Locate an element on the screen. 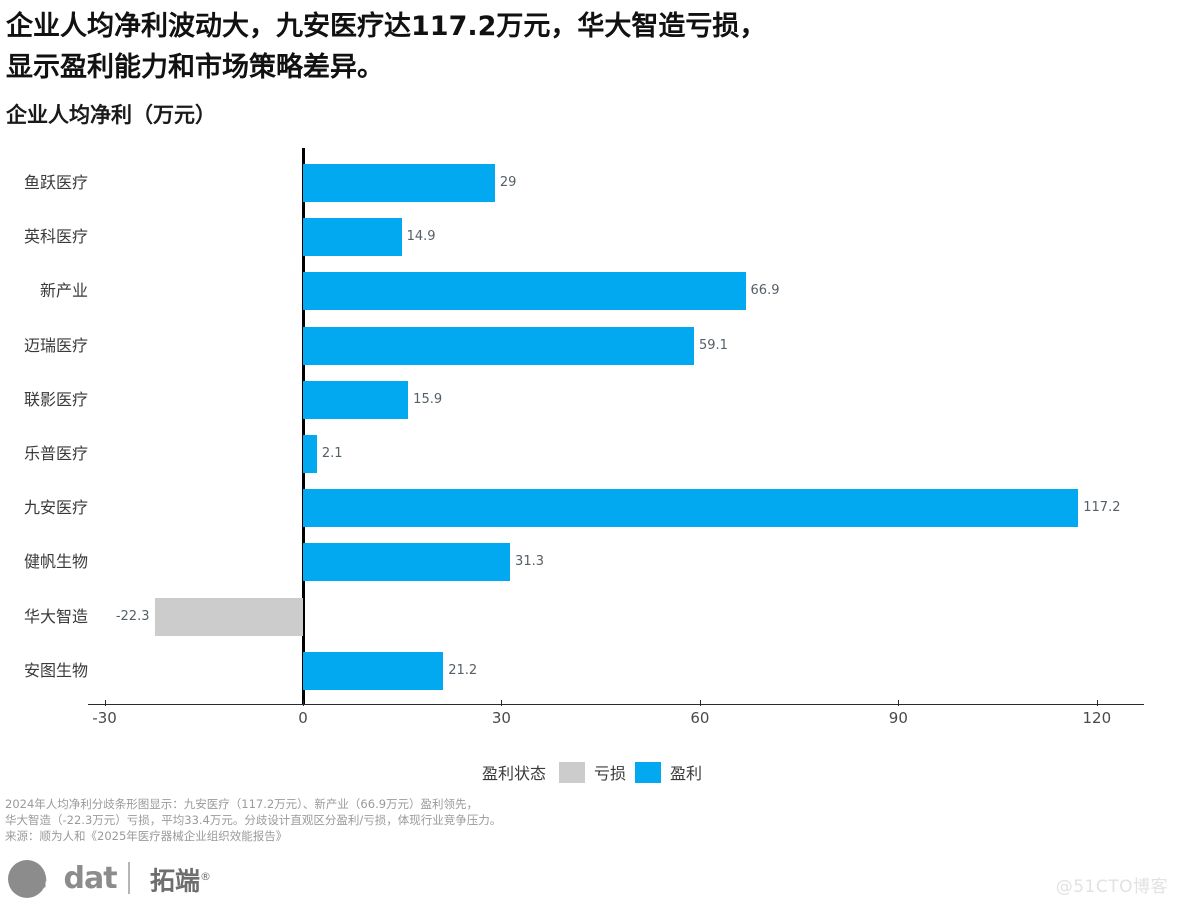 The height and width of the screenshot is (911, 1184). chart-subtitle: 企业人均净利（万元） is located at coordinates (111, 115).